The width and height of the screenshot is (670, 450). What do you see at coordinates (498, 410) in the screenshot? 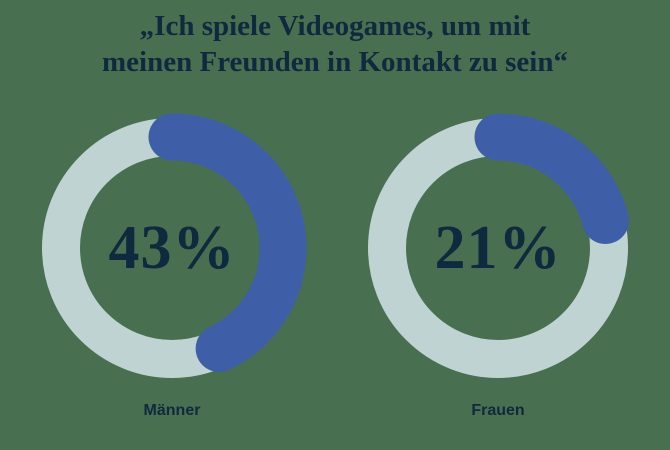
I see `donut-category-label: Frauen` at bounding box center [498, 410].